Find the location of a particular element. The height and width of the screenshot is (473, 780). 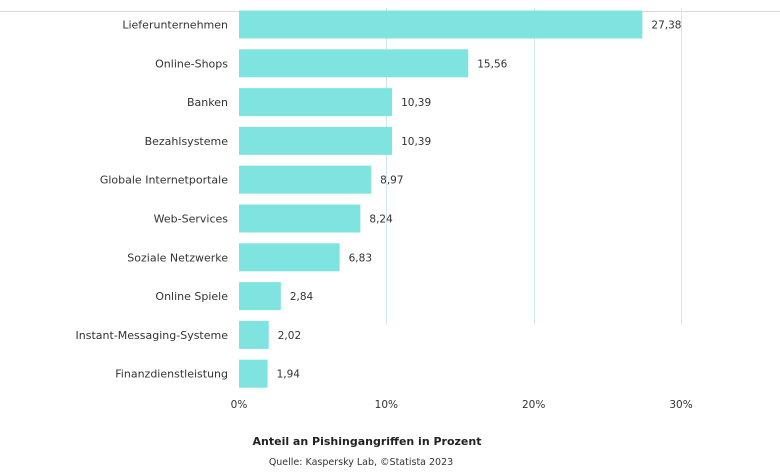

x-tick-label: 20% is located at coordinates (533, 405).